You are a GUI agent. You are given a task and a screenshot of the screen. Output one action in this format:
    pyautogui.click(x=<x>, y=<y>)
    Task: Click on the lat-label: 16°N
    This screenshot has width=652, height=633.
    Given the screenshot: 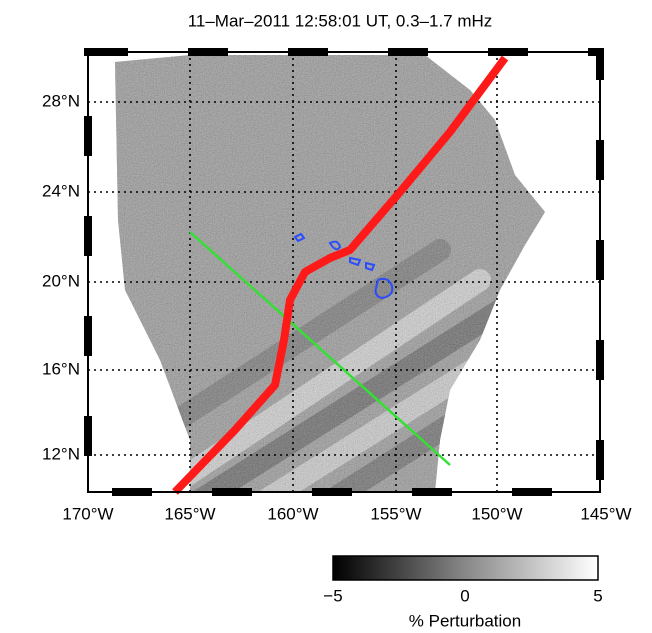 What is the action you would take?
    pyautogui.click(x=61, y=368)
    